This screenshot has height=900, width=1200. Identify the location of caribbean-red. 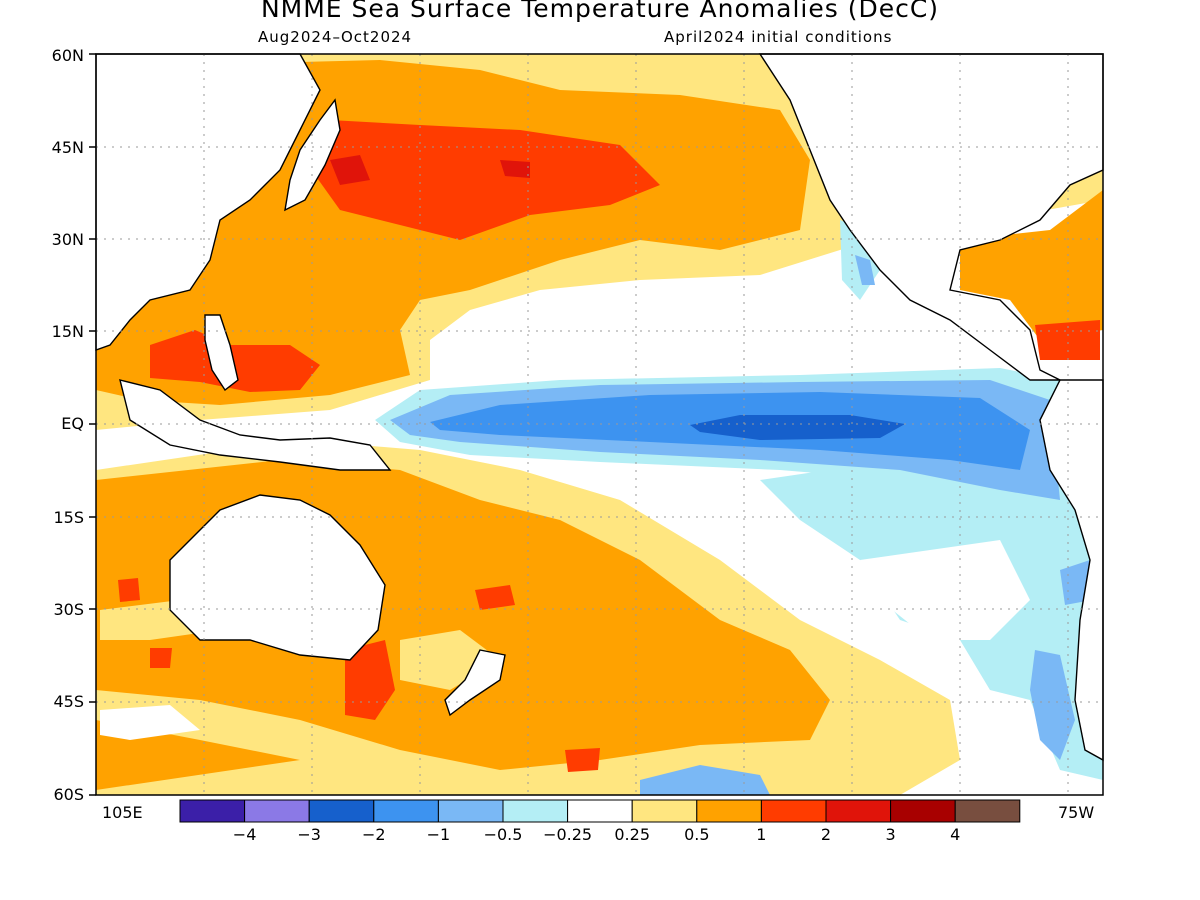
(1067, 340).